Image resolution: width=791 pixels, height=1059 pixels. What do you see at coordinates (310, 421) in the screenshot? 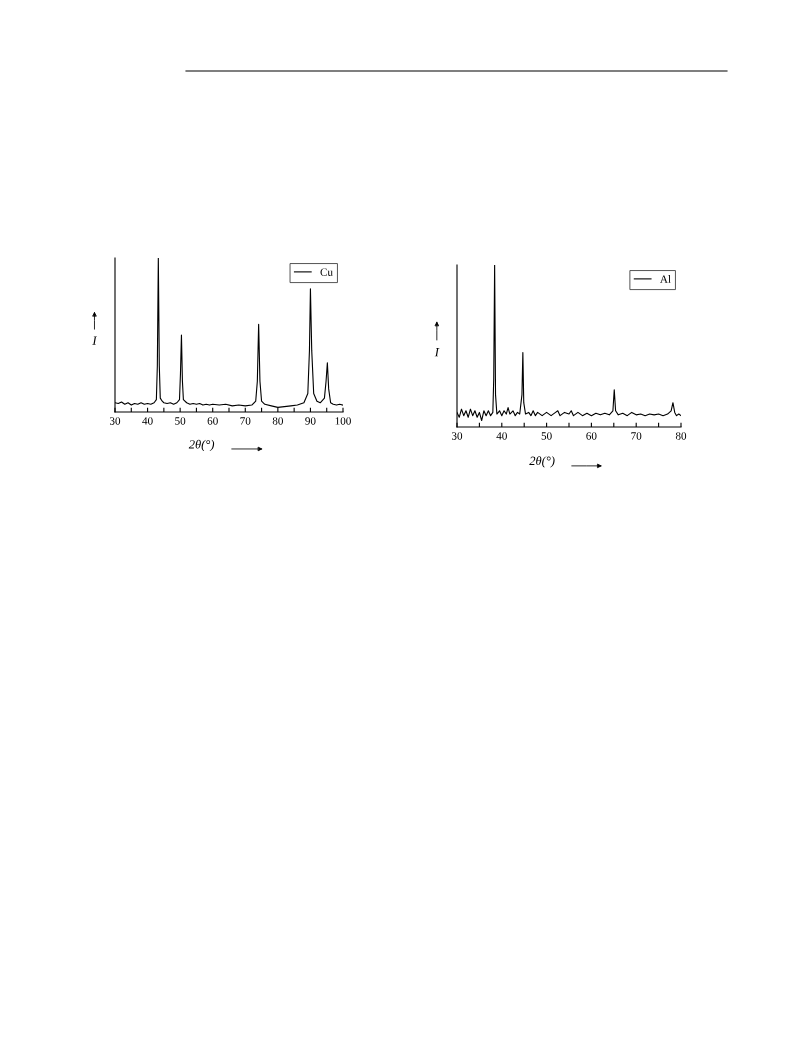
I see `x-tick-label: 90` at bounding box center [310, 421].